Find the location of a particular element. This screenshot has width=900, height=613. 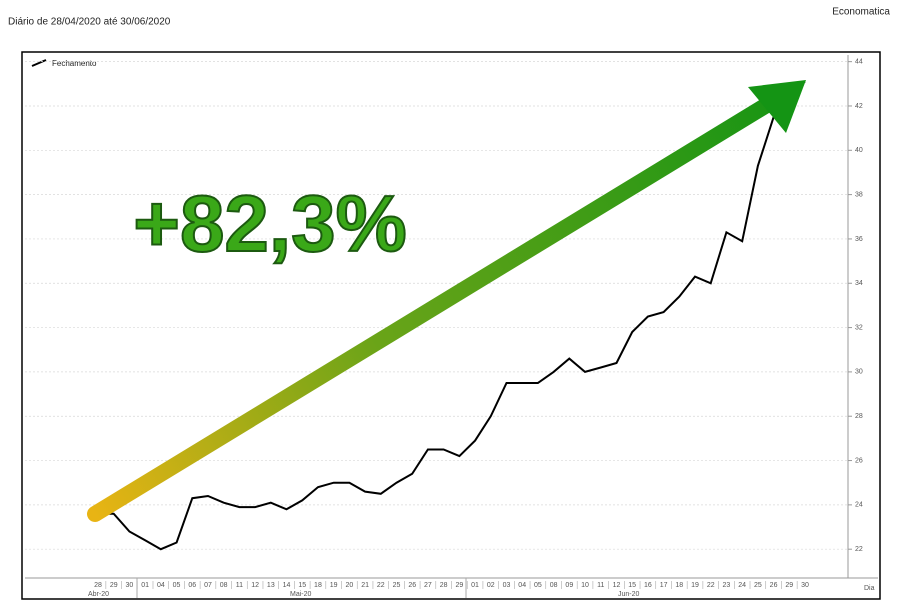

legend-swatch is located at coordinates (39, 63).